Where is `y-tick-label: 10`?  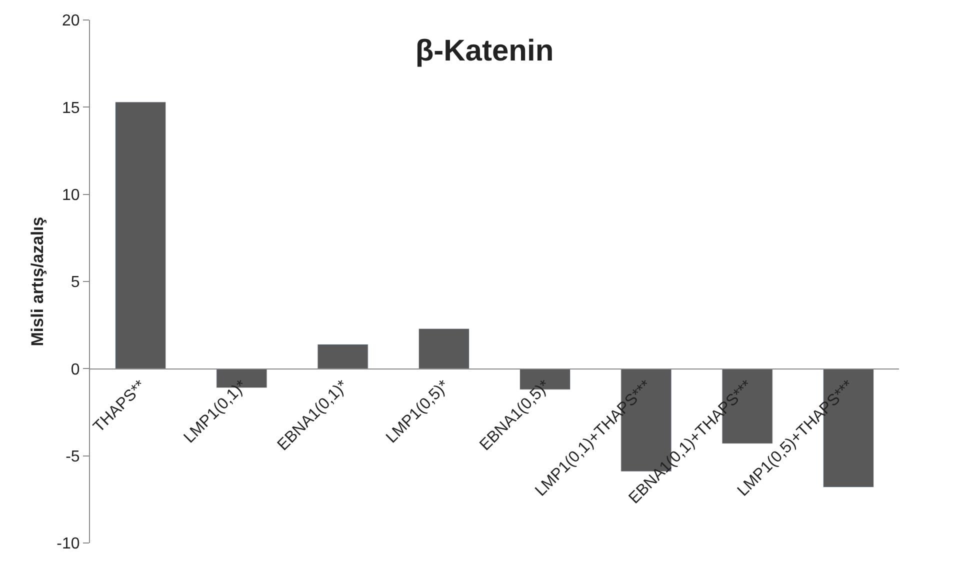
y-tick-label: 10 is located at coordinates (71, 195).